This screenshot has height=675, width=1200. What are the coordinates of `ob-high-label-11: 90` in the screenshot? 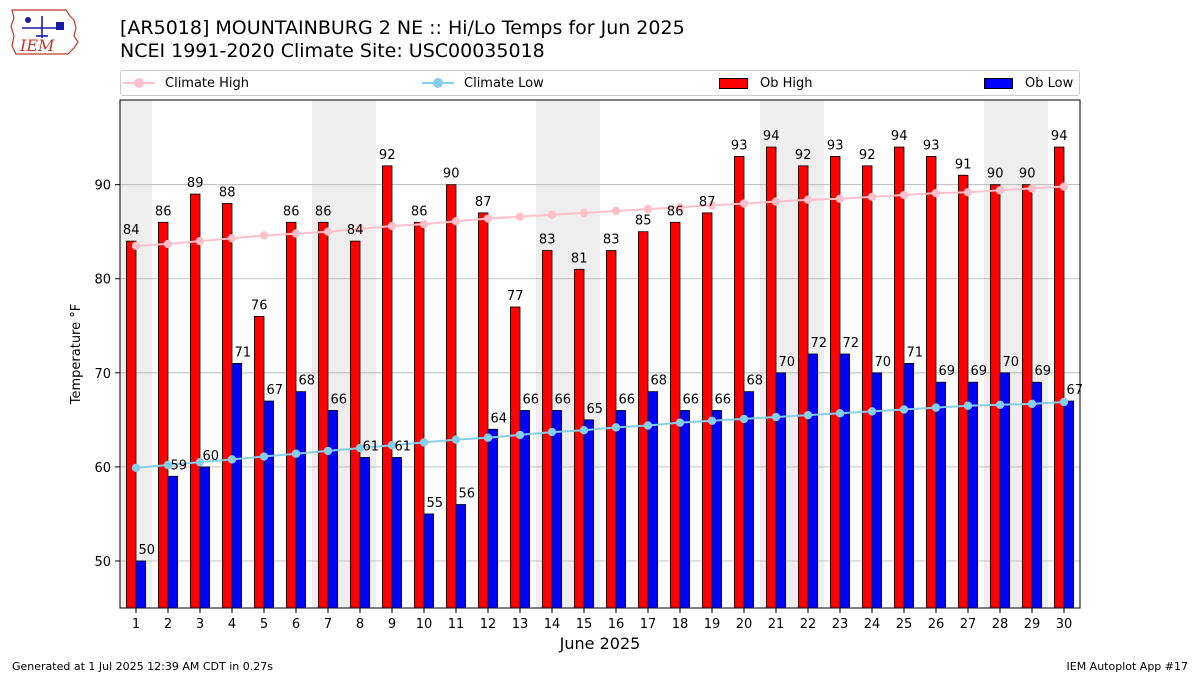 It's located at (451, 174).